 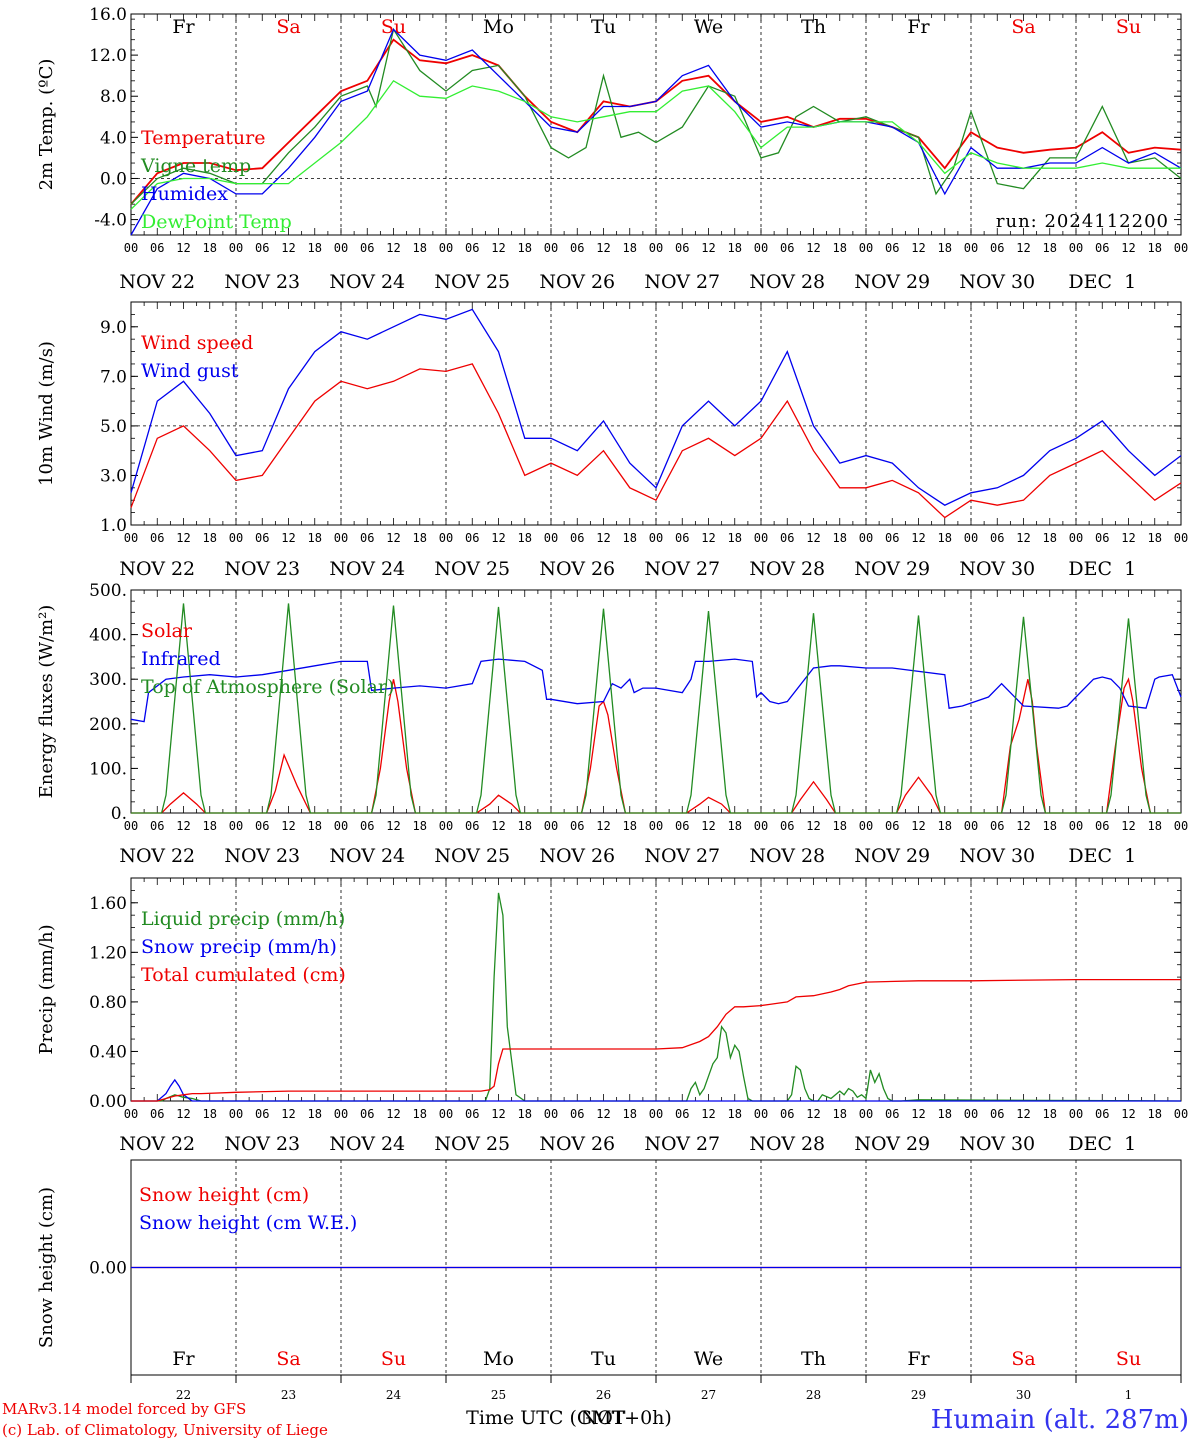 I want to click on date-label: NOV 24, so click(x=367, y=569).